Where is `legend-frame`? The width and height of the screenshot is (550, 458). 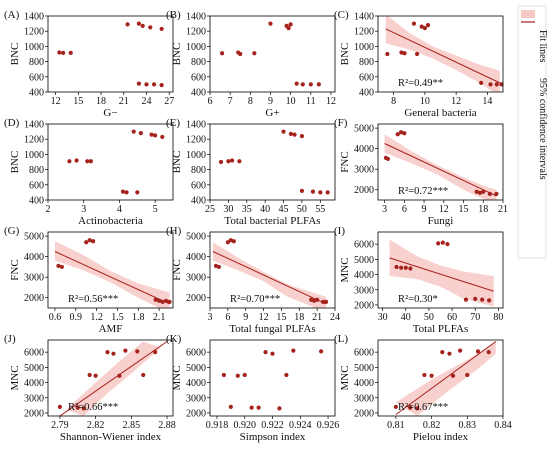 legend-frame is located at coordinates (532, 132).